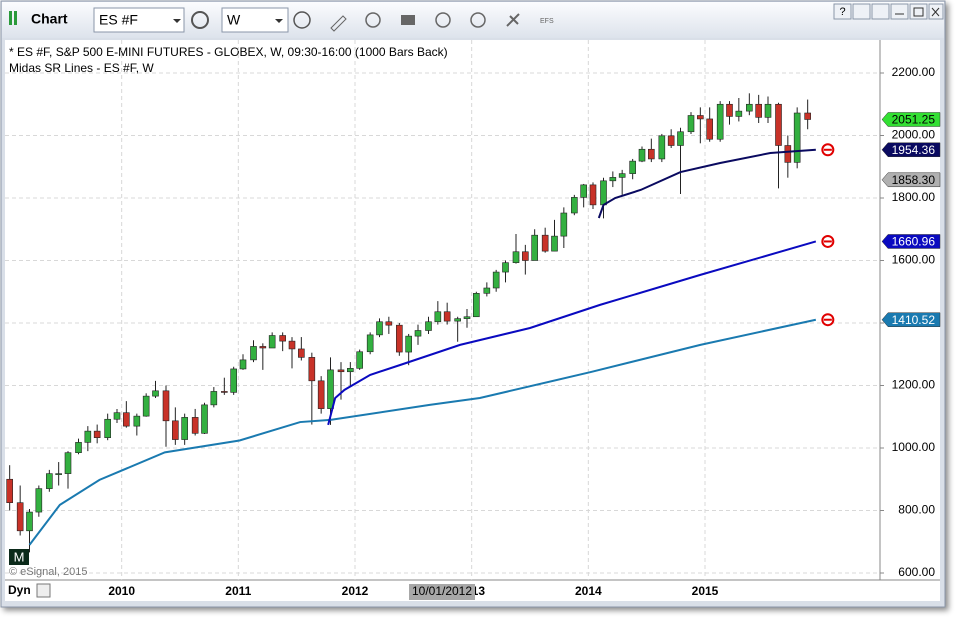  What do you see at coordinates (302, 20) in the screenshot?
I see `time-icon` at bounding box center [302, 20].